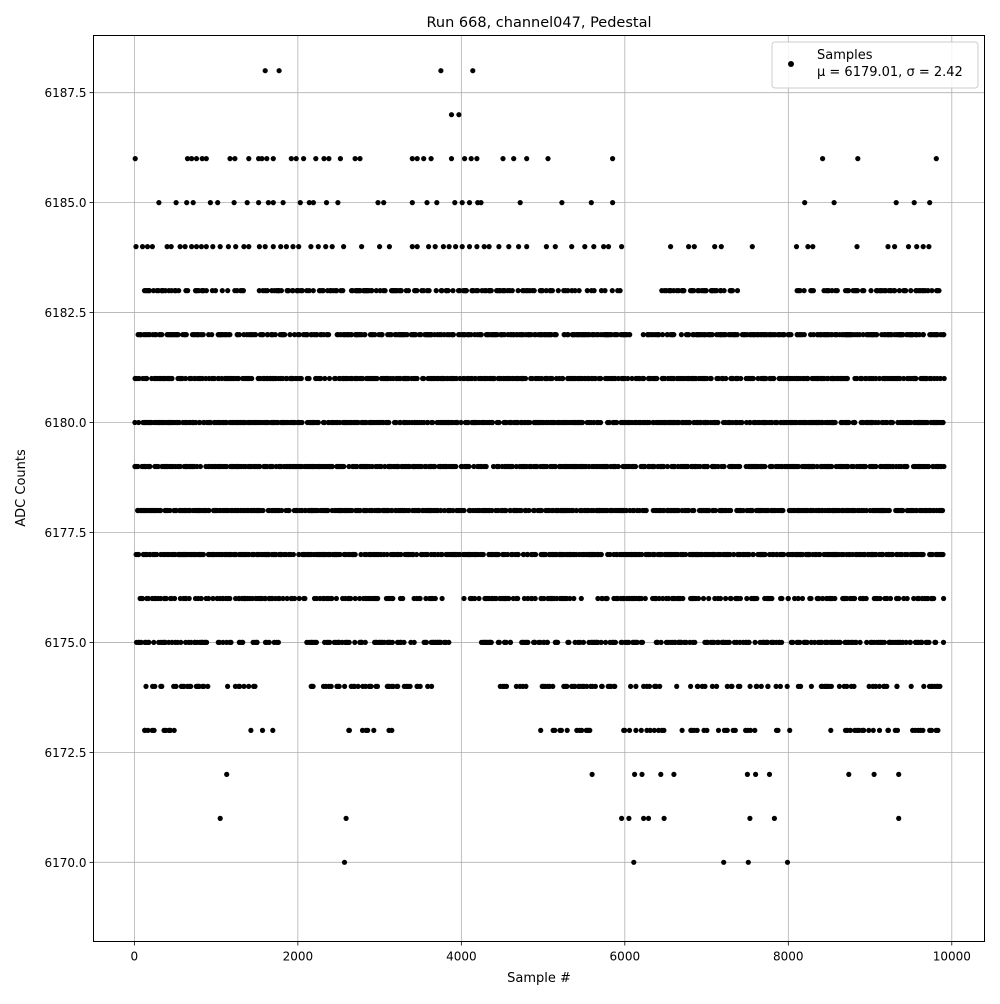 Image resolution: width=1000 pixels, height=1004 pixels. I want to click on x-tick-label: 8000, so click(788, 957).